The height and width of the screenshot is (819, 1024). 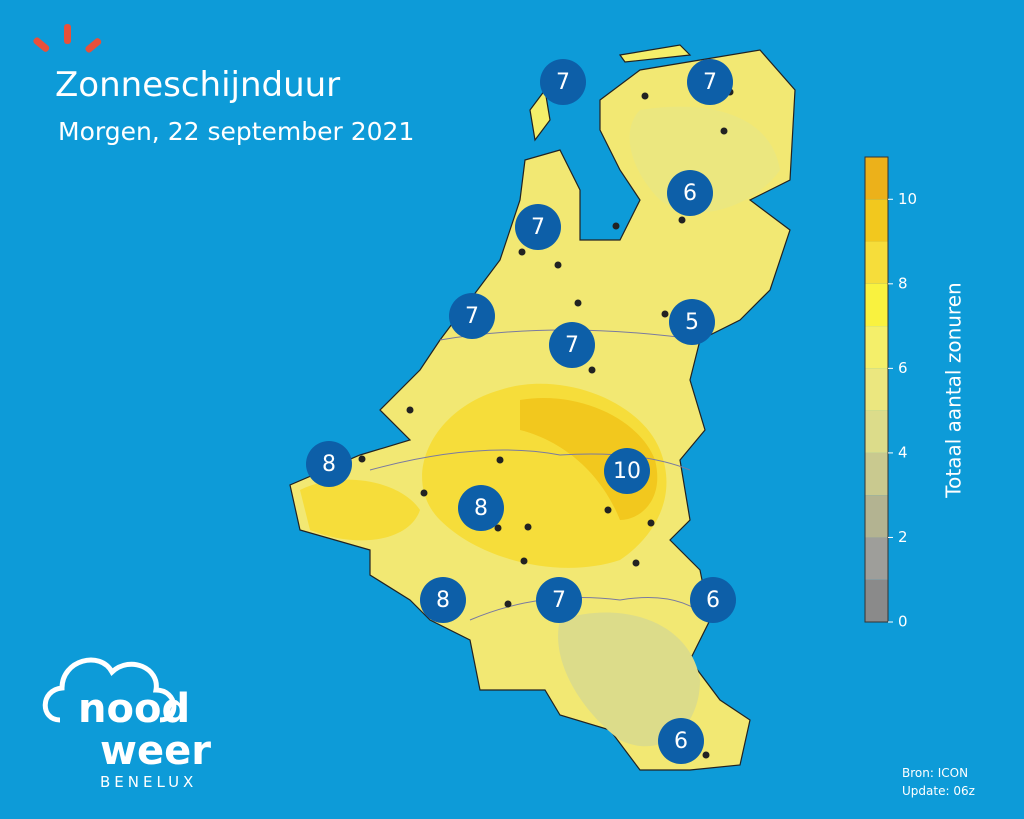 I want to click on colorbar-tick-label: 8, so click(x=903, y=283).